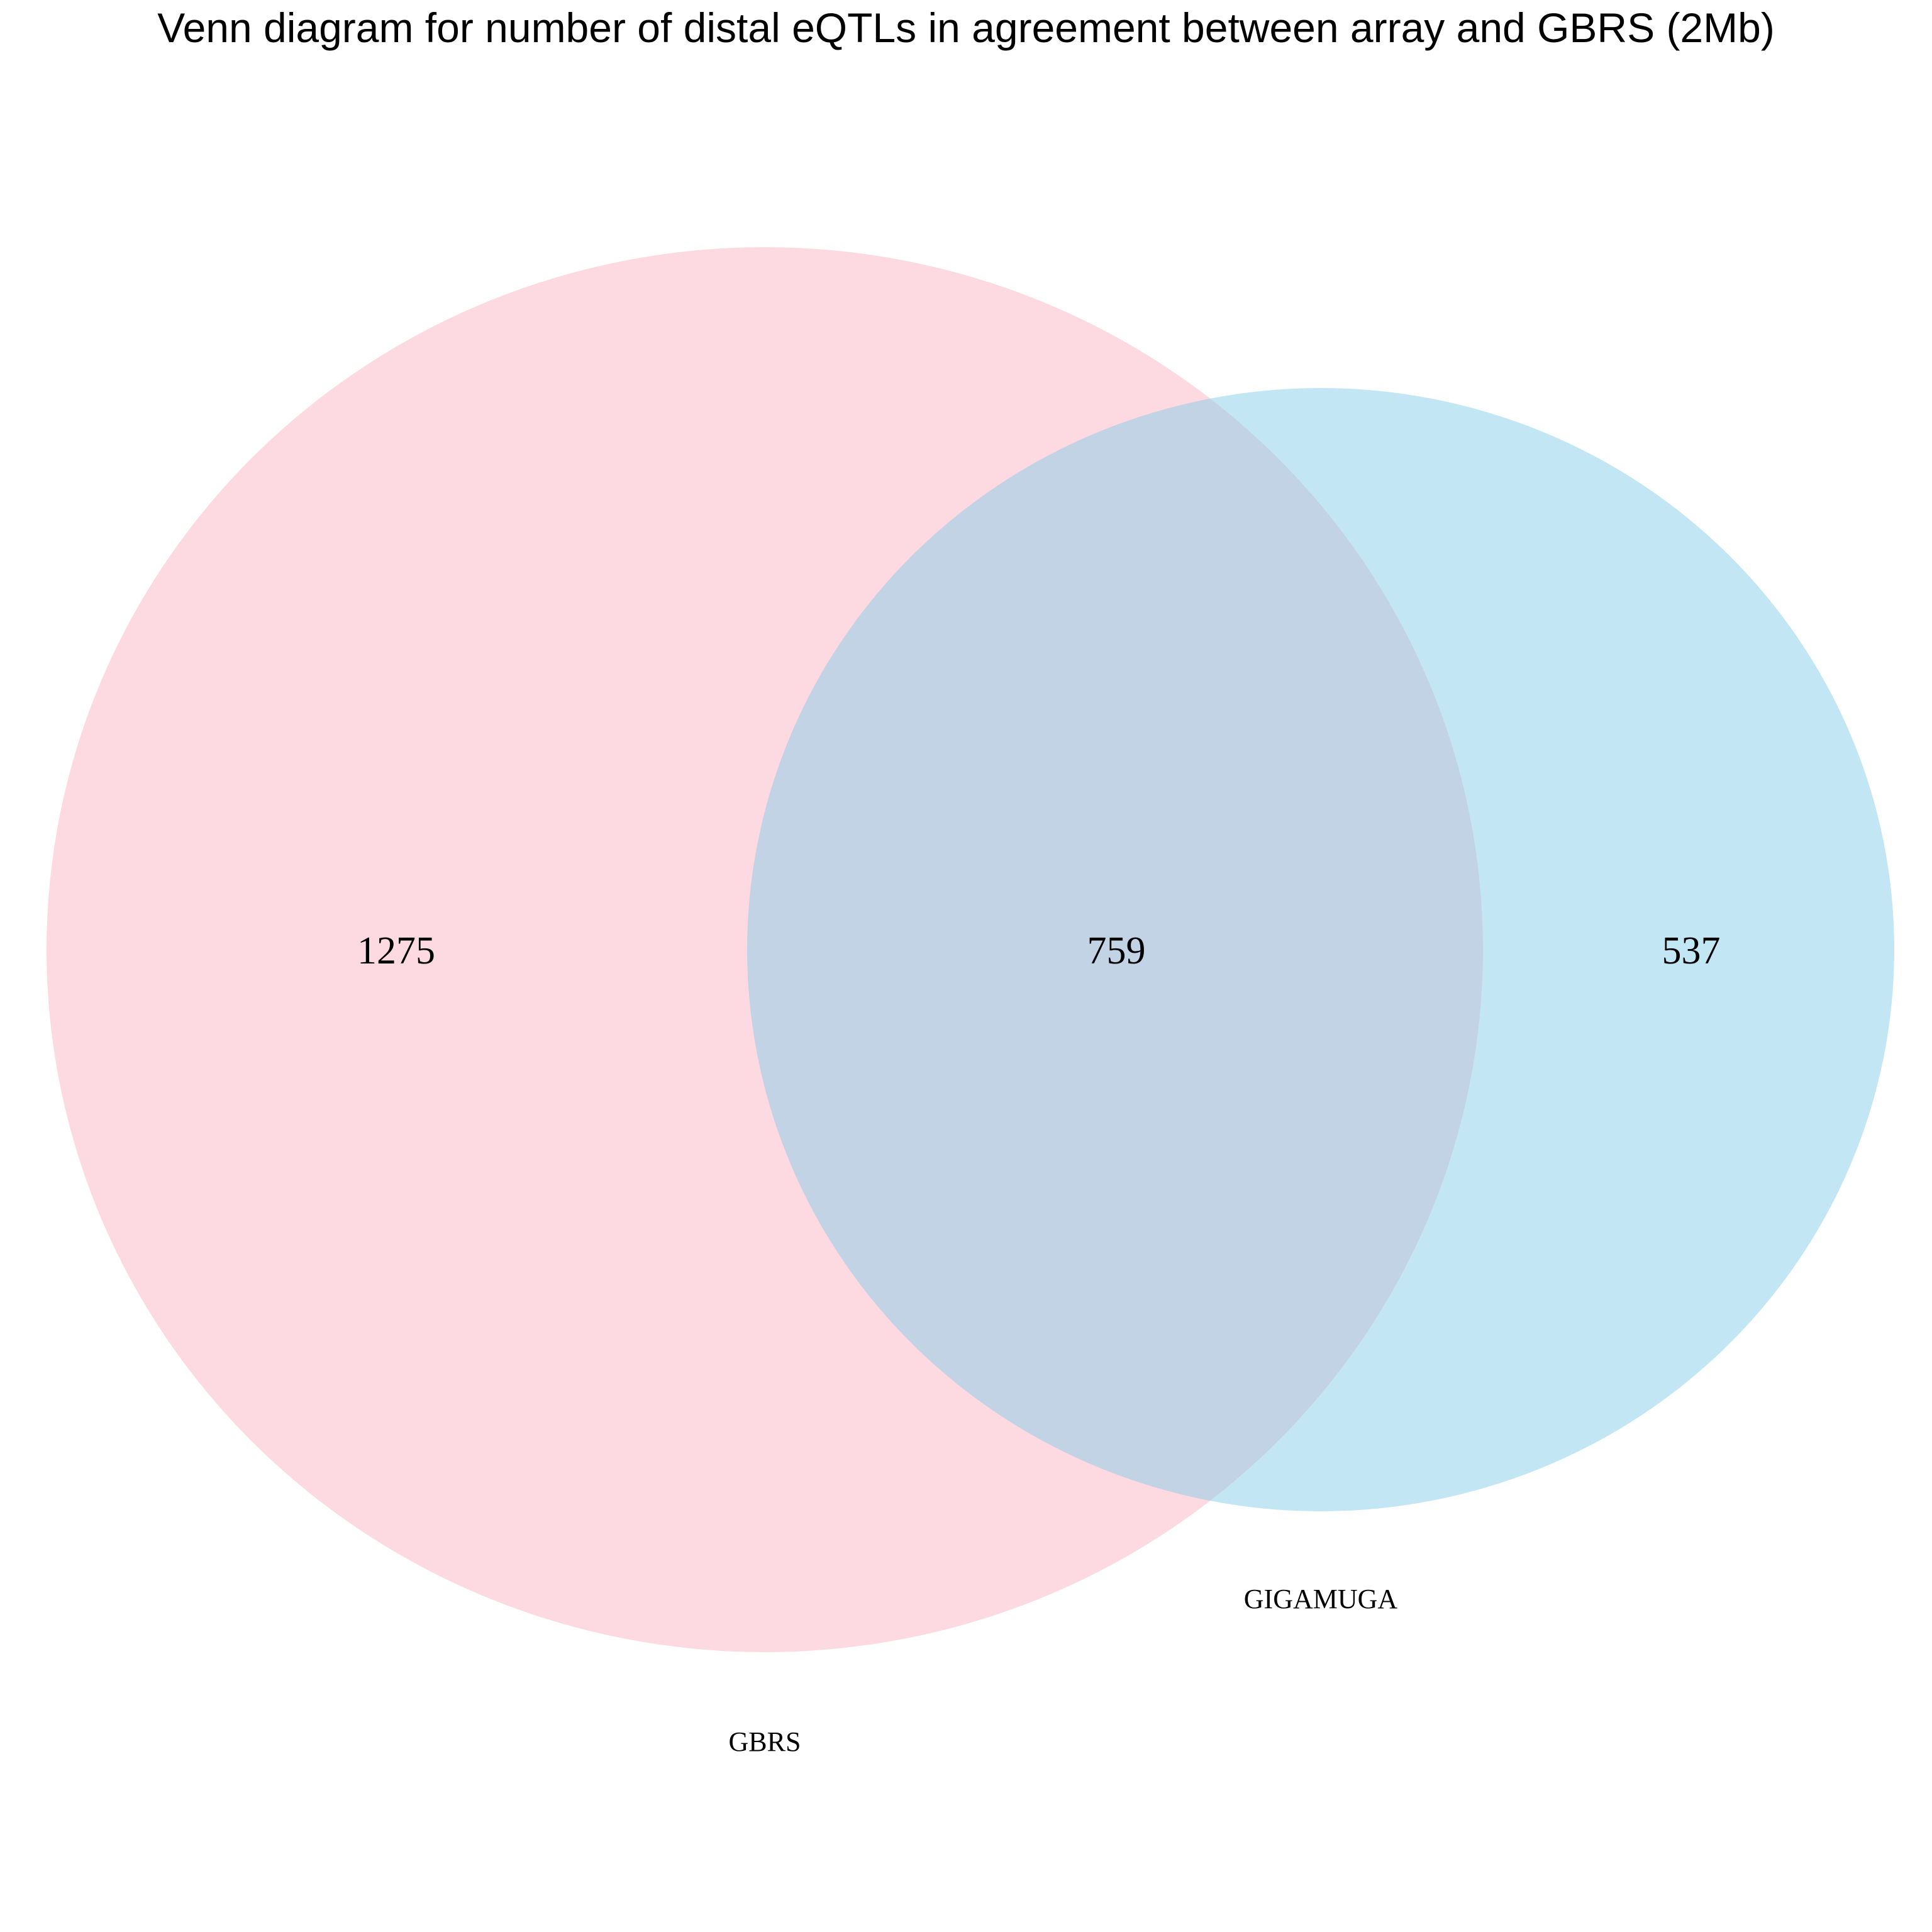  I want to click on gigamuga-set-label: GIGAMUGA, so click(1321, 1599).